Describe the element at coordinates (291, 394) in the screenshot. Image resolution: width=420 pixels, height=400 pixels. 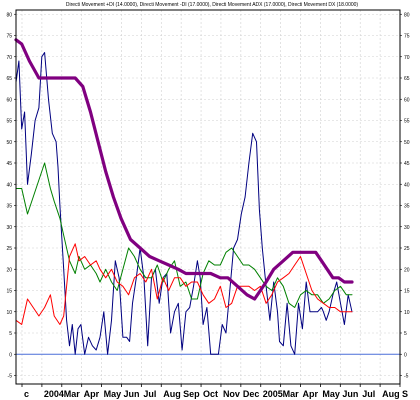
I see `x-tick-label-13: Mar` at that location.